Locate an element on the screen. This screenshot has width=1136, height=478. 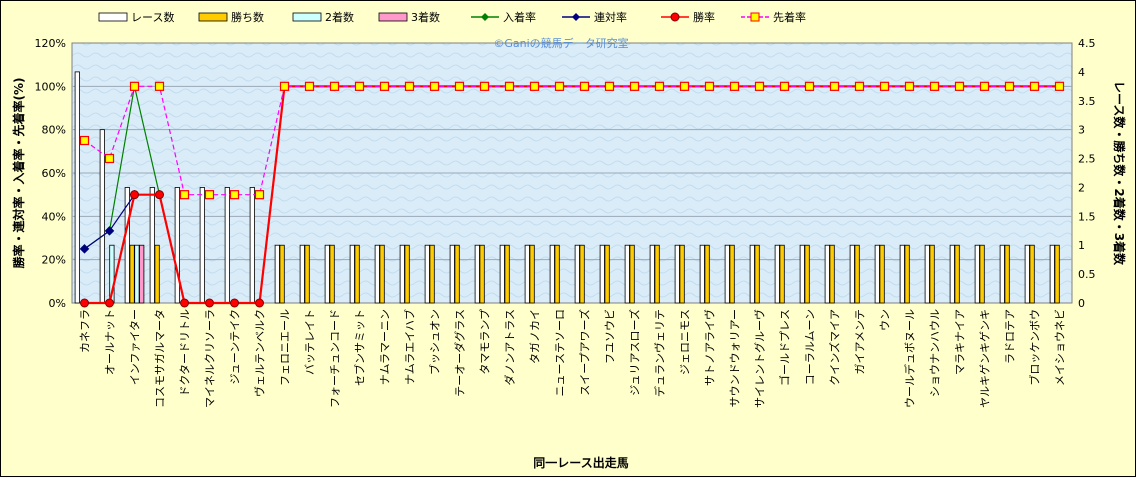
x-category-label: カネフラ is located at coordinates (85, 331).